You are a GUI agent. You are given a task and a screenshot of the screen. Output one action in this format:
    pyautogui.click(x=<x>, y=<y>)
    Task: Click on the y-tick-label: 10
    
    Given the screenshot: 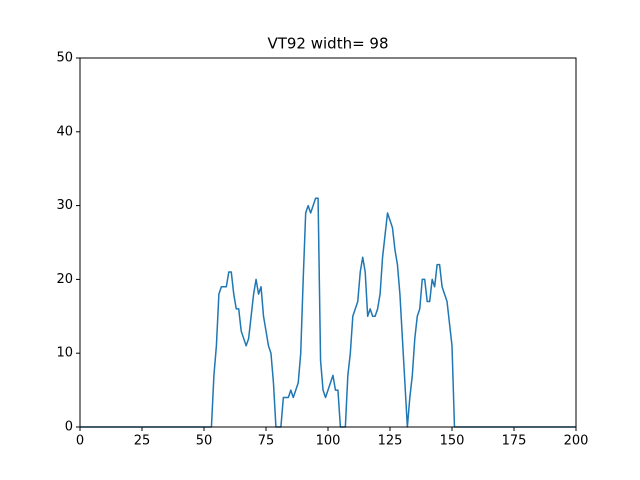 What is the action you would take?
    pyautogui.click(x=64, y=353)
    